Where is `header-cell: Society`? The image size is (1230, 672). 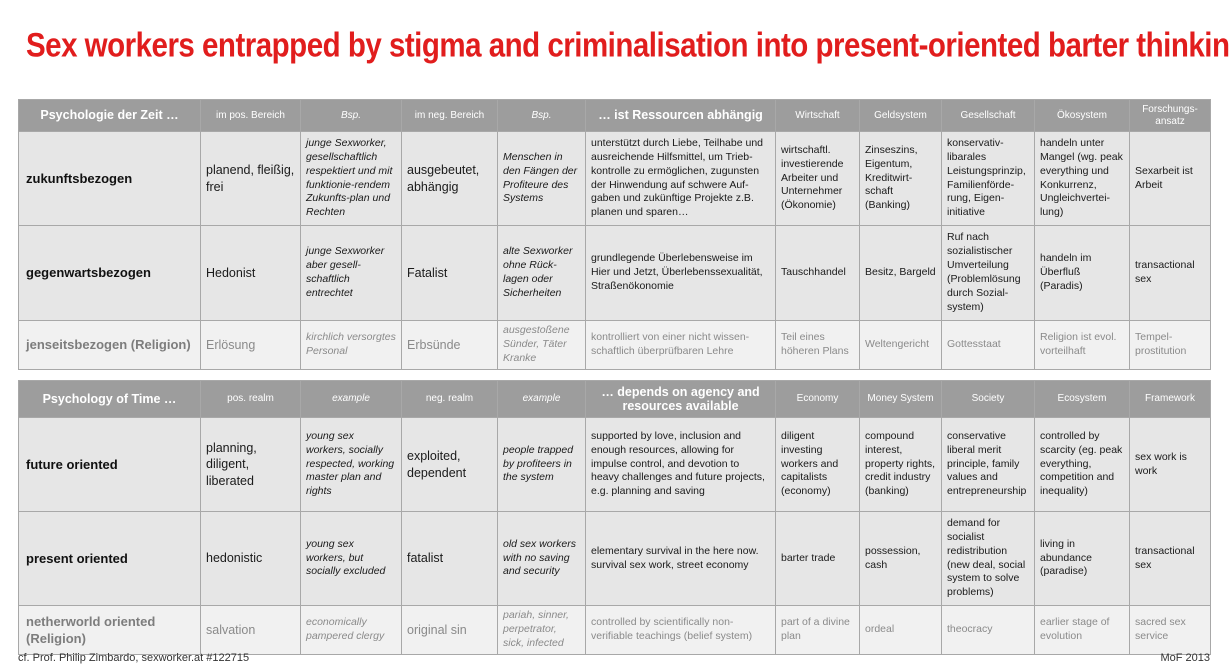 header-cell: Society is located at coordinates (988, 399).